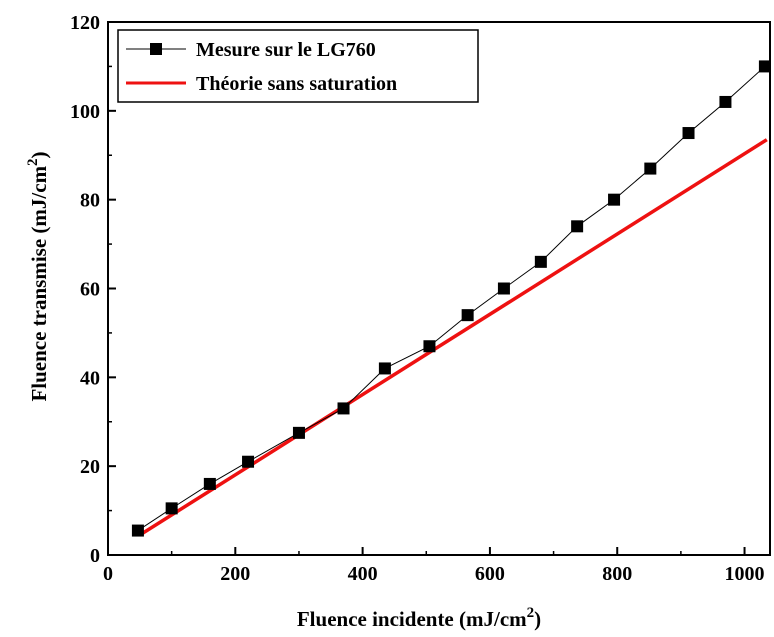  What do you see at coordinates (156, 49) in the screenshot?
I see `legend-marker-mesure` at bounding box center [156, 49].